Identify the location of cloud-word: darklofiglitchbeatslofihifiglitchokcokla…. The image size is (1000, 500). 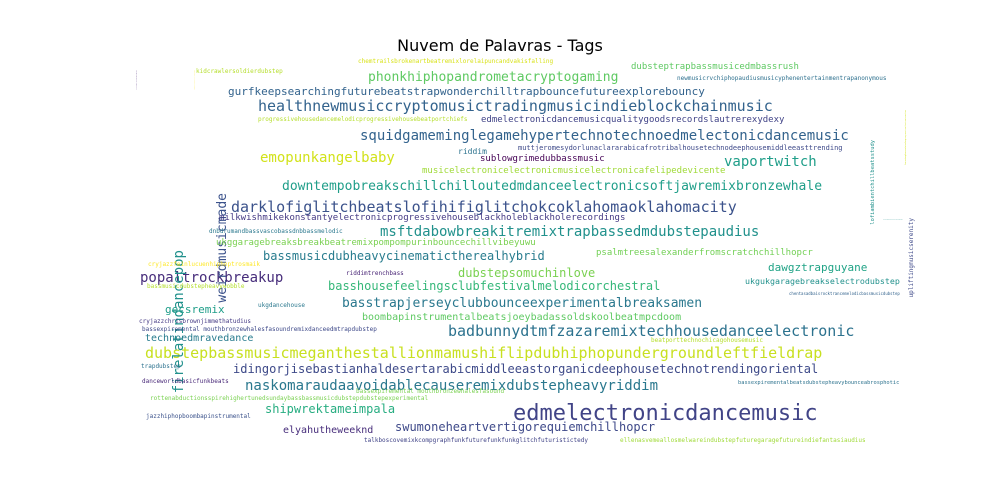
(484, 207).